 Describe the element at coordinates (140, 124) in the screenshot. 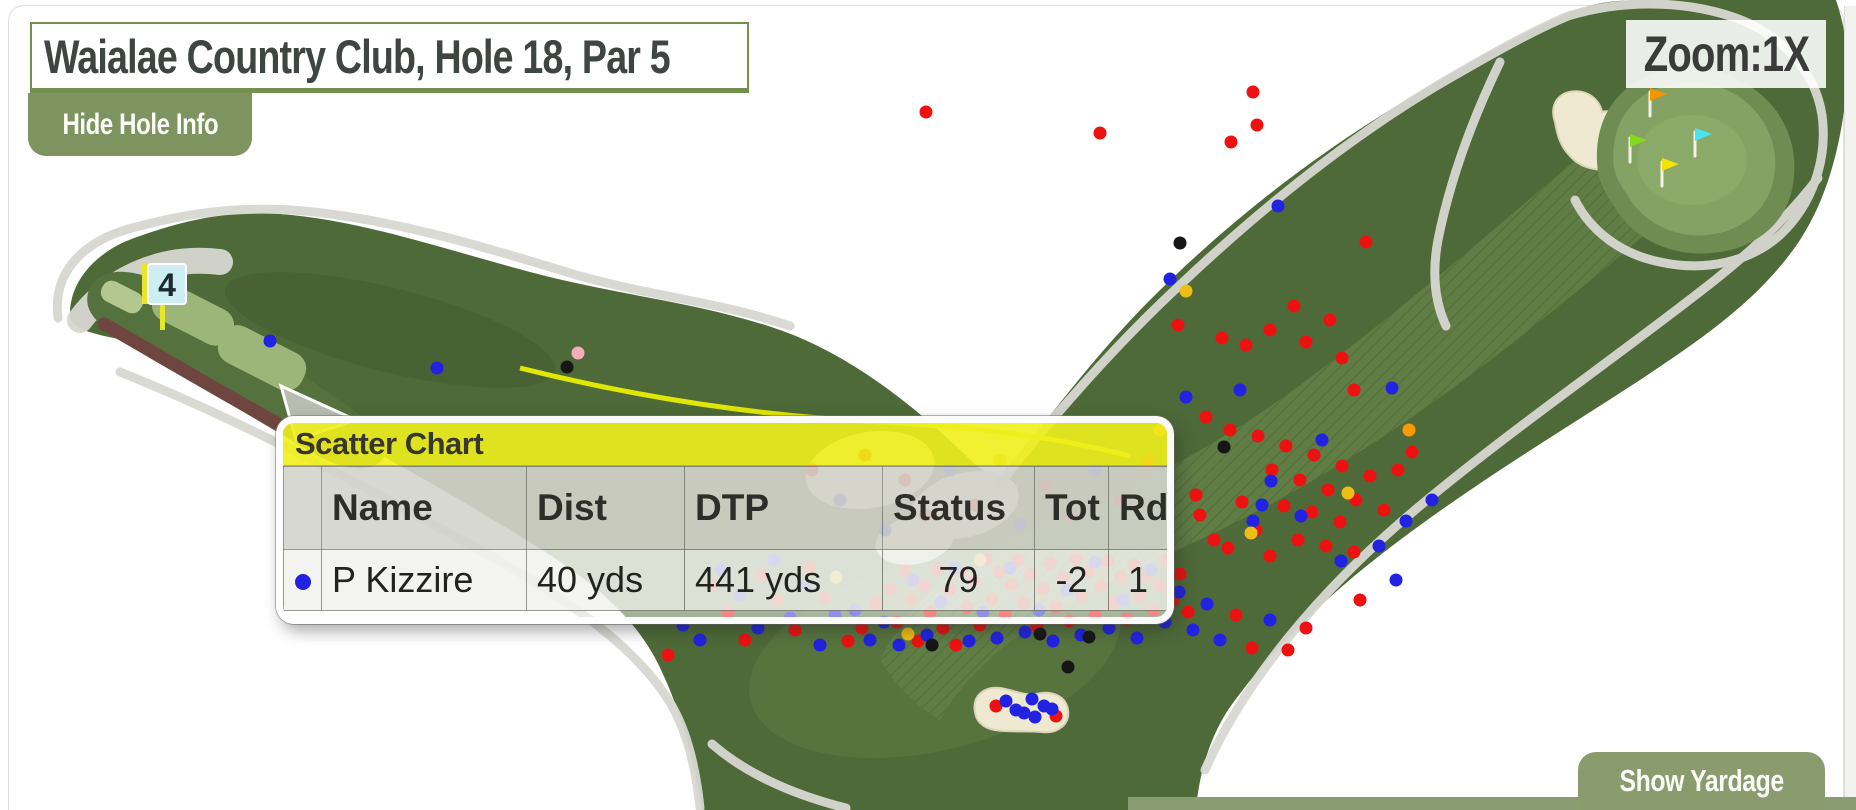

I see `hide-hole-info-button: Hide Hole Info` at that location.